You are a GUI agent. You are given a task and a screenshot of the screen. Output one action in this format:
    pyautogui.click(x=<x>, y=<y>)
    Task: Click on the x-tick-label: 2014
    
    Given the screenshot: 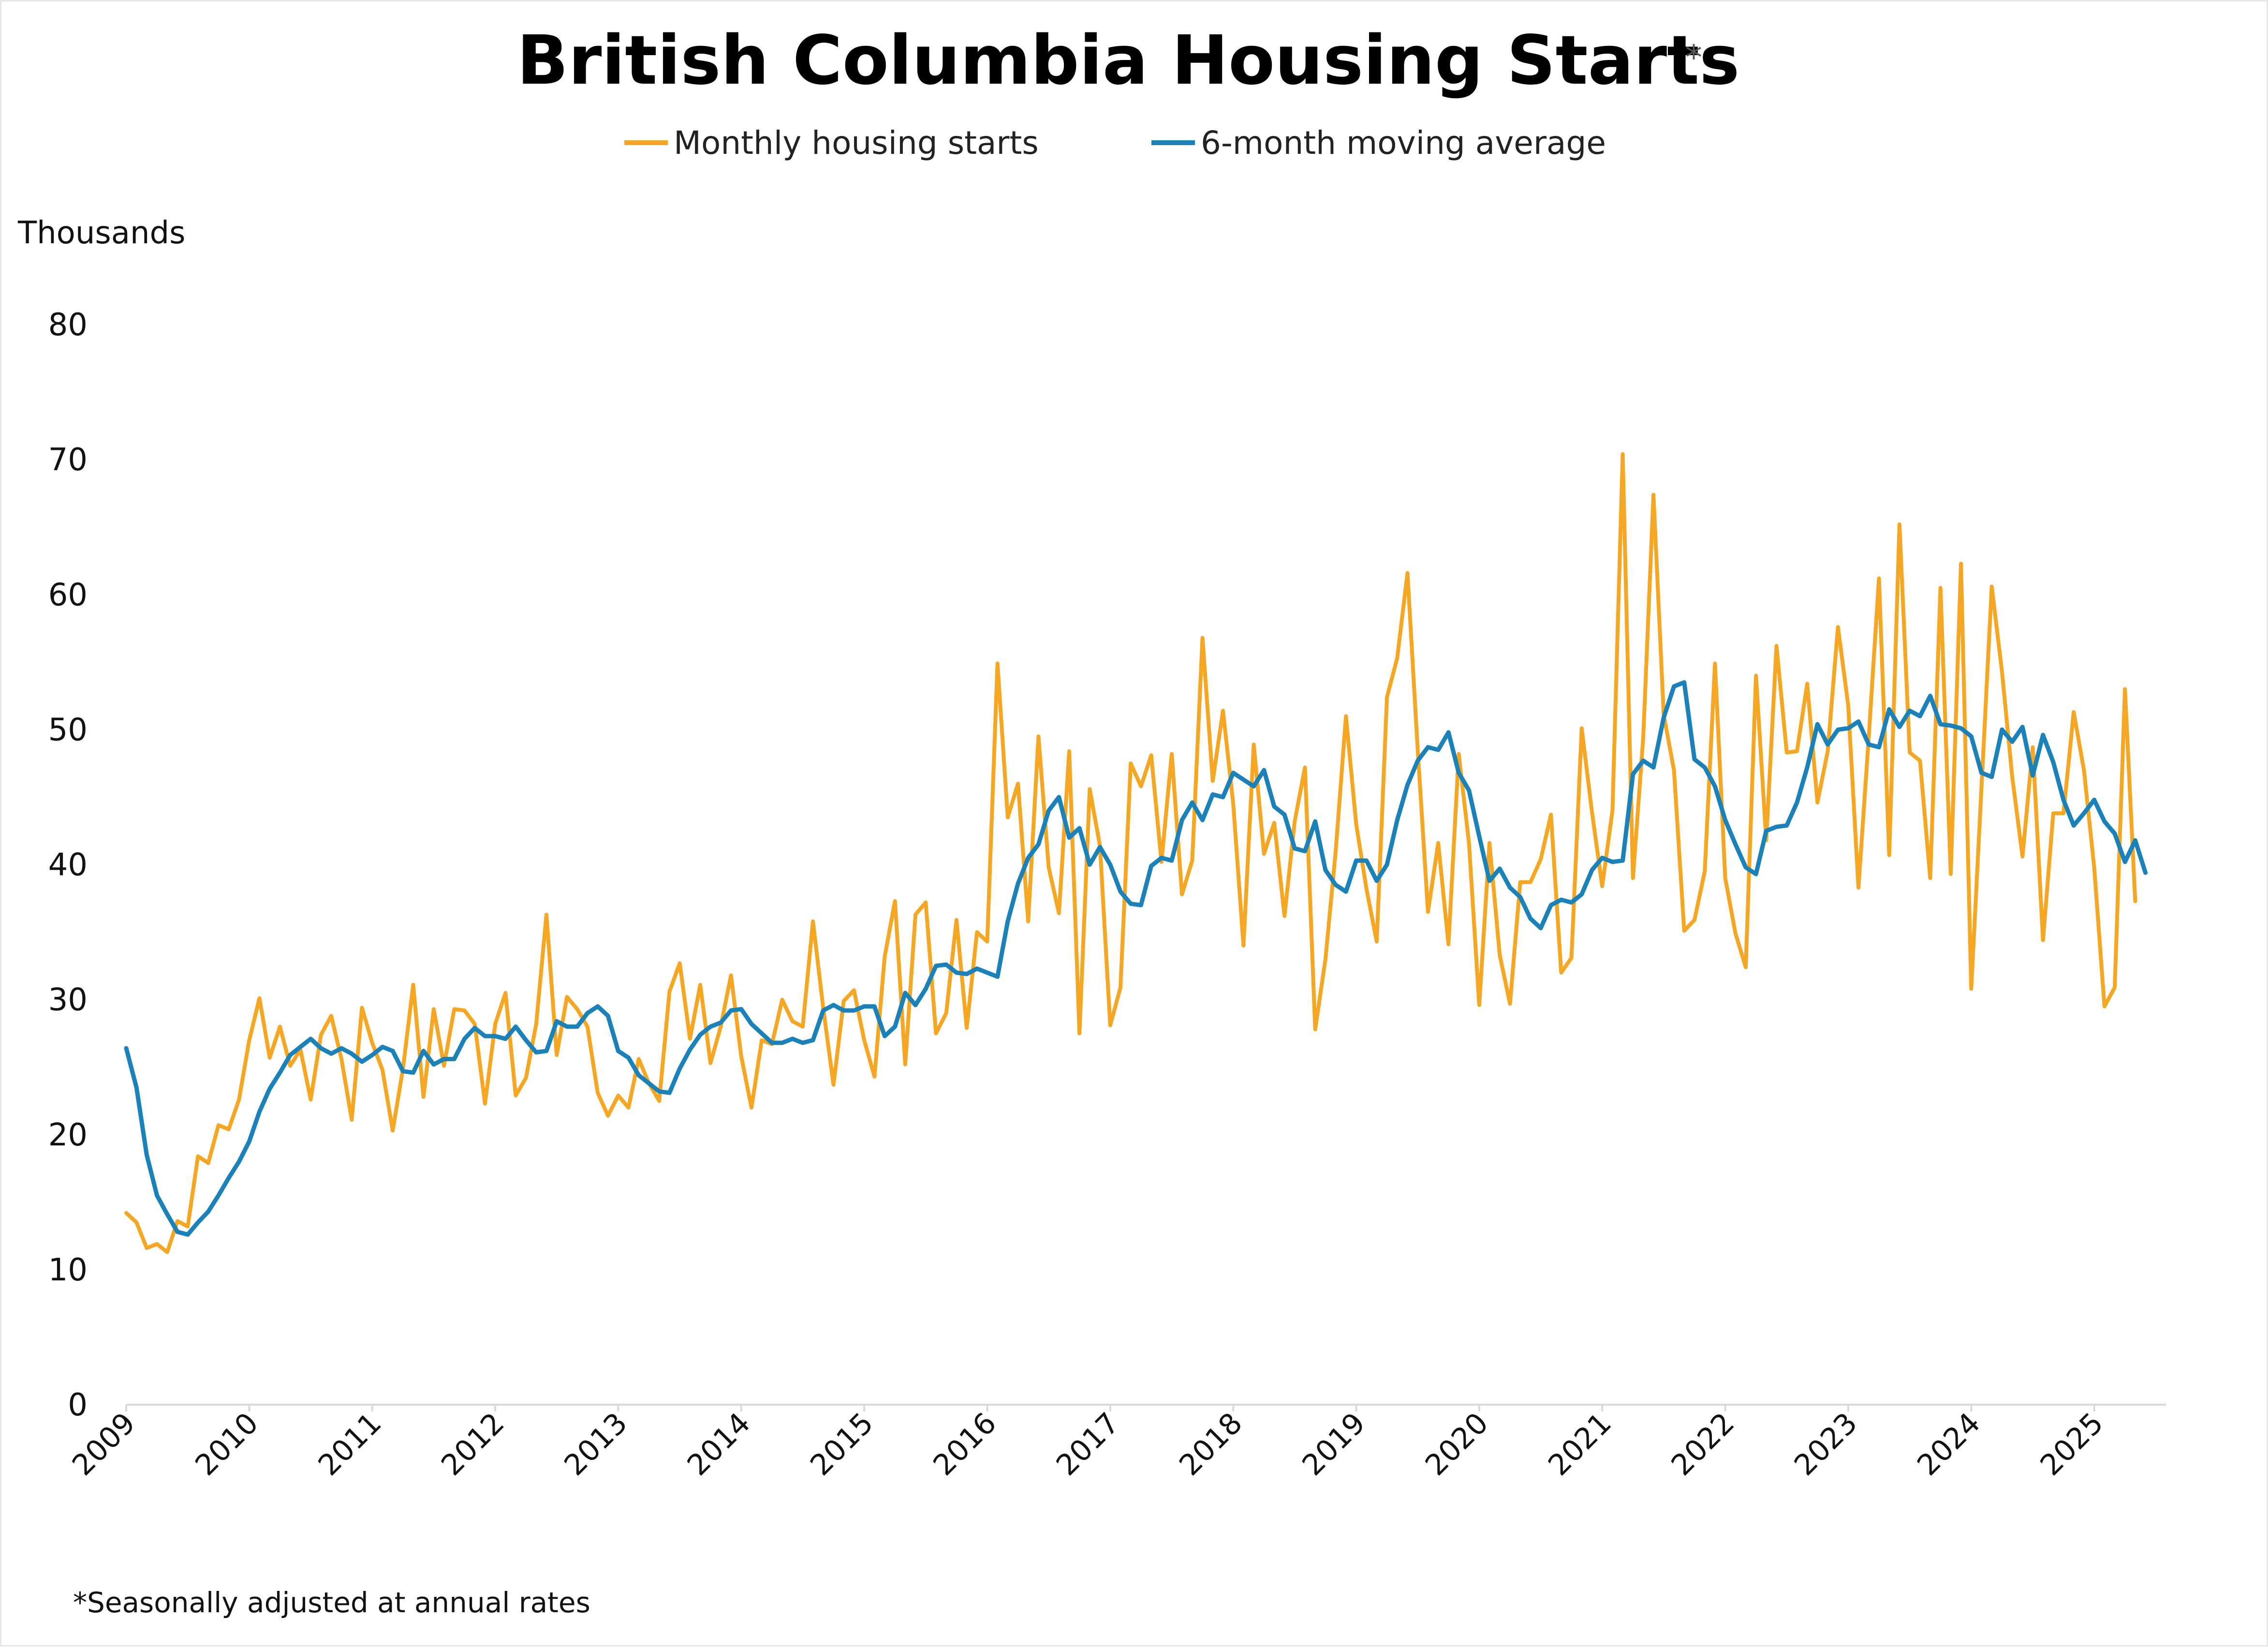 What is the action you would take?
    pyautogui.click(x=719, y=1444)
    